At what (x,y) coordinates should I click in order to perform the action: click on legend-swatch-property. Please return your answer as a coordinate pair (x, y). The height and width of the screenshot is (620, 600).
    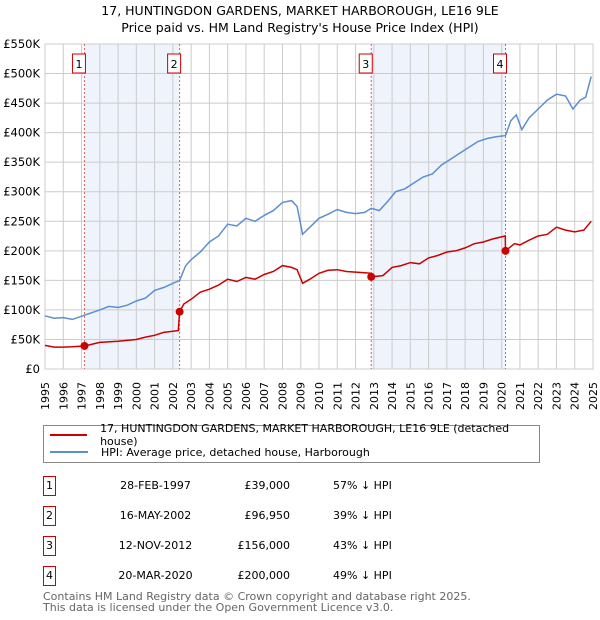
    Looking at the image, I should click on (69, 435).